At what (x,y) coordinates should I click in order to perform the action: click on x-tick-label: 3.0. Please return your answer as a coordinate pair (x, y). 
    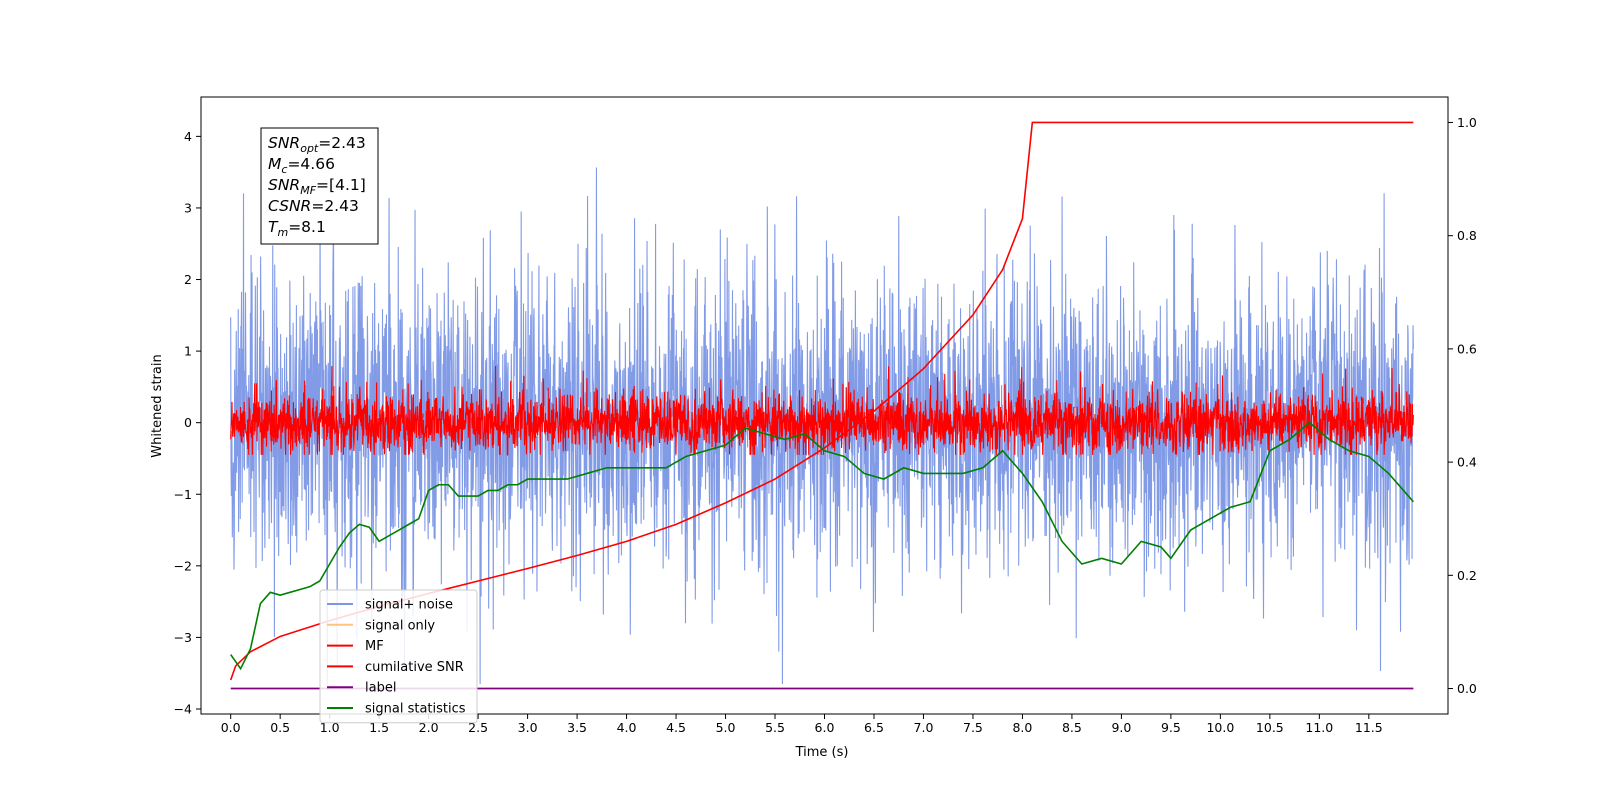
    Looking at the image, I should click on (528, 727).